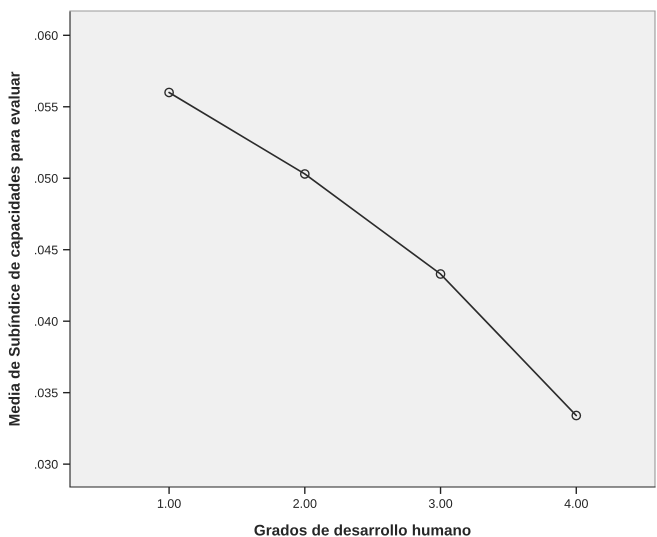 The width and height of the screenshot is (657, 537). What do you see at coordinates (15, 249) in the screenshot?
I see `y-axis-title: Media de Subíndice de capacidades para evaluar` at bounding box center [15, 249].